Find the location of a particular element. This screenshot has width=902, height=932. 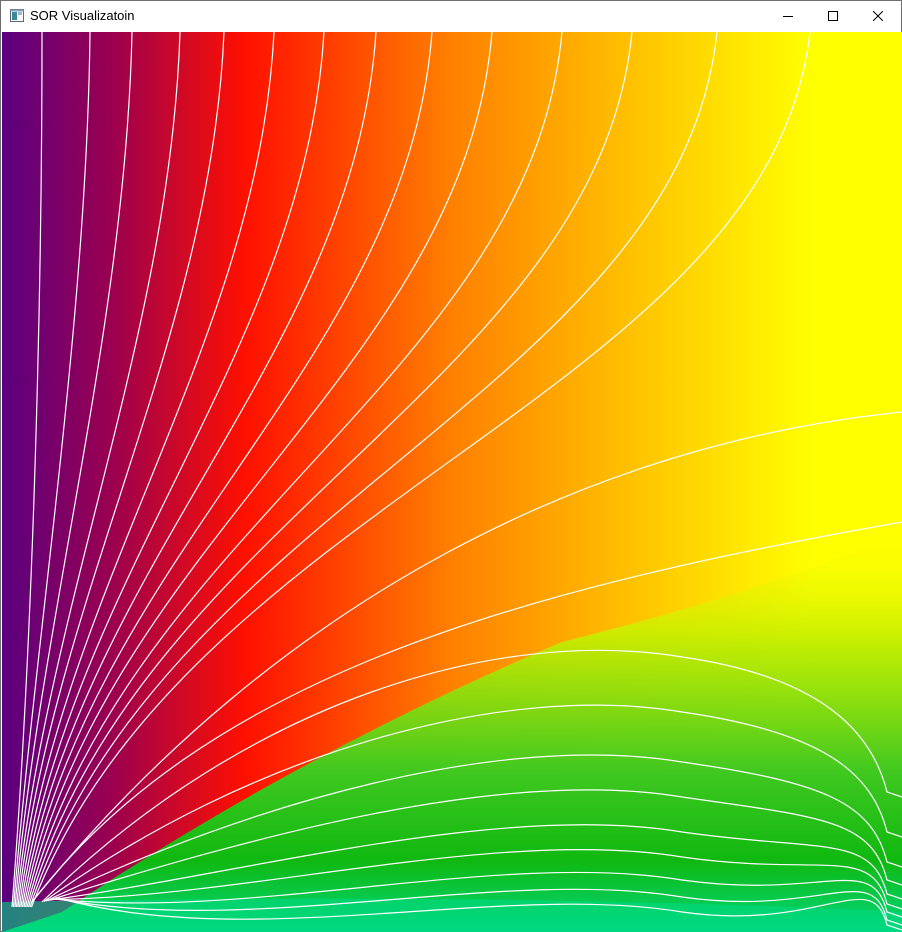

close-button is located at coordinates (878, 16).